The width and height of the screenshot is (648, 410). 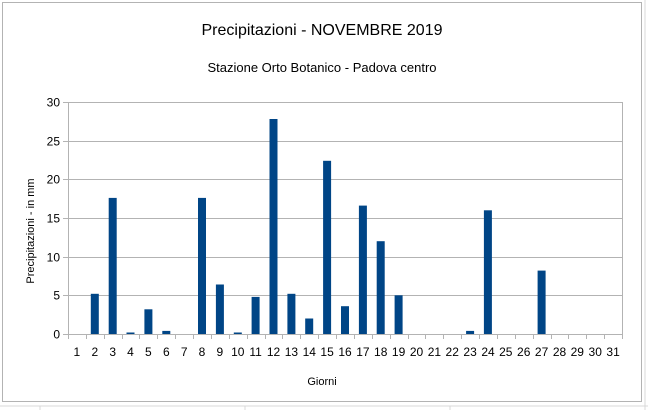 What do you see at coordinates (310, 352) in the screenshot?
I see `x-tick-label: 14` at bounding box center [310, 352].